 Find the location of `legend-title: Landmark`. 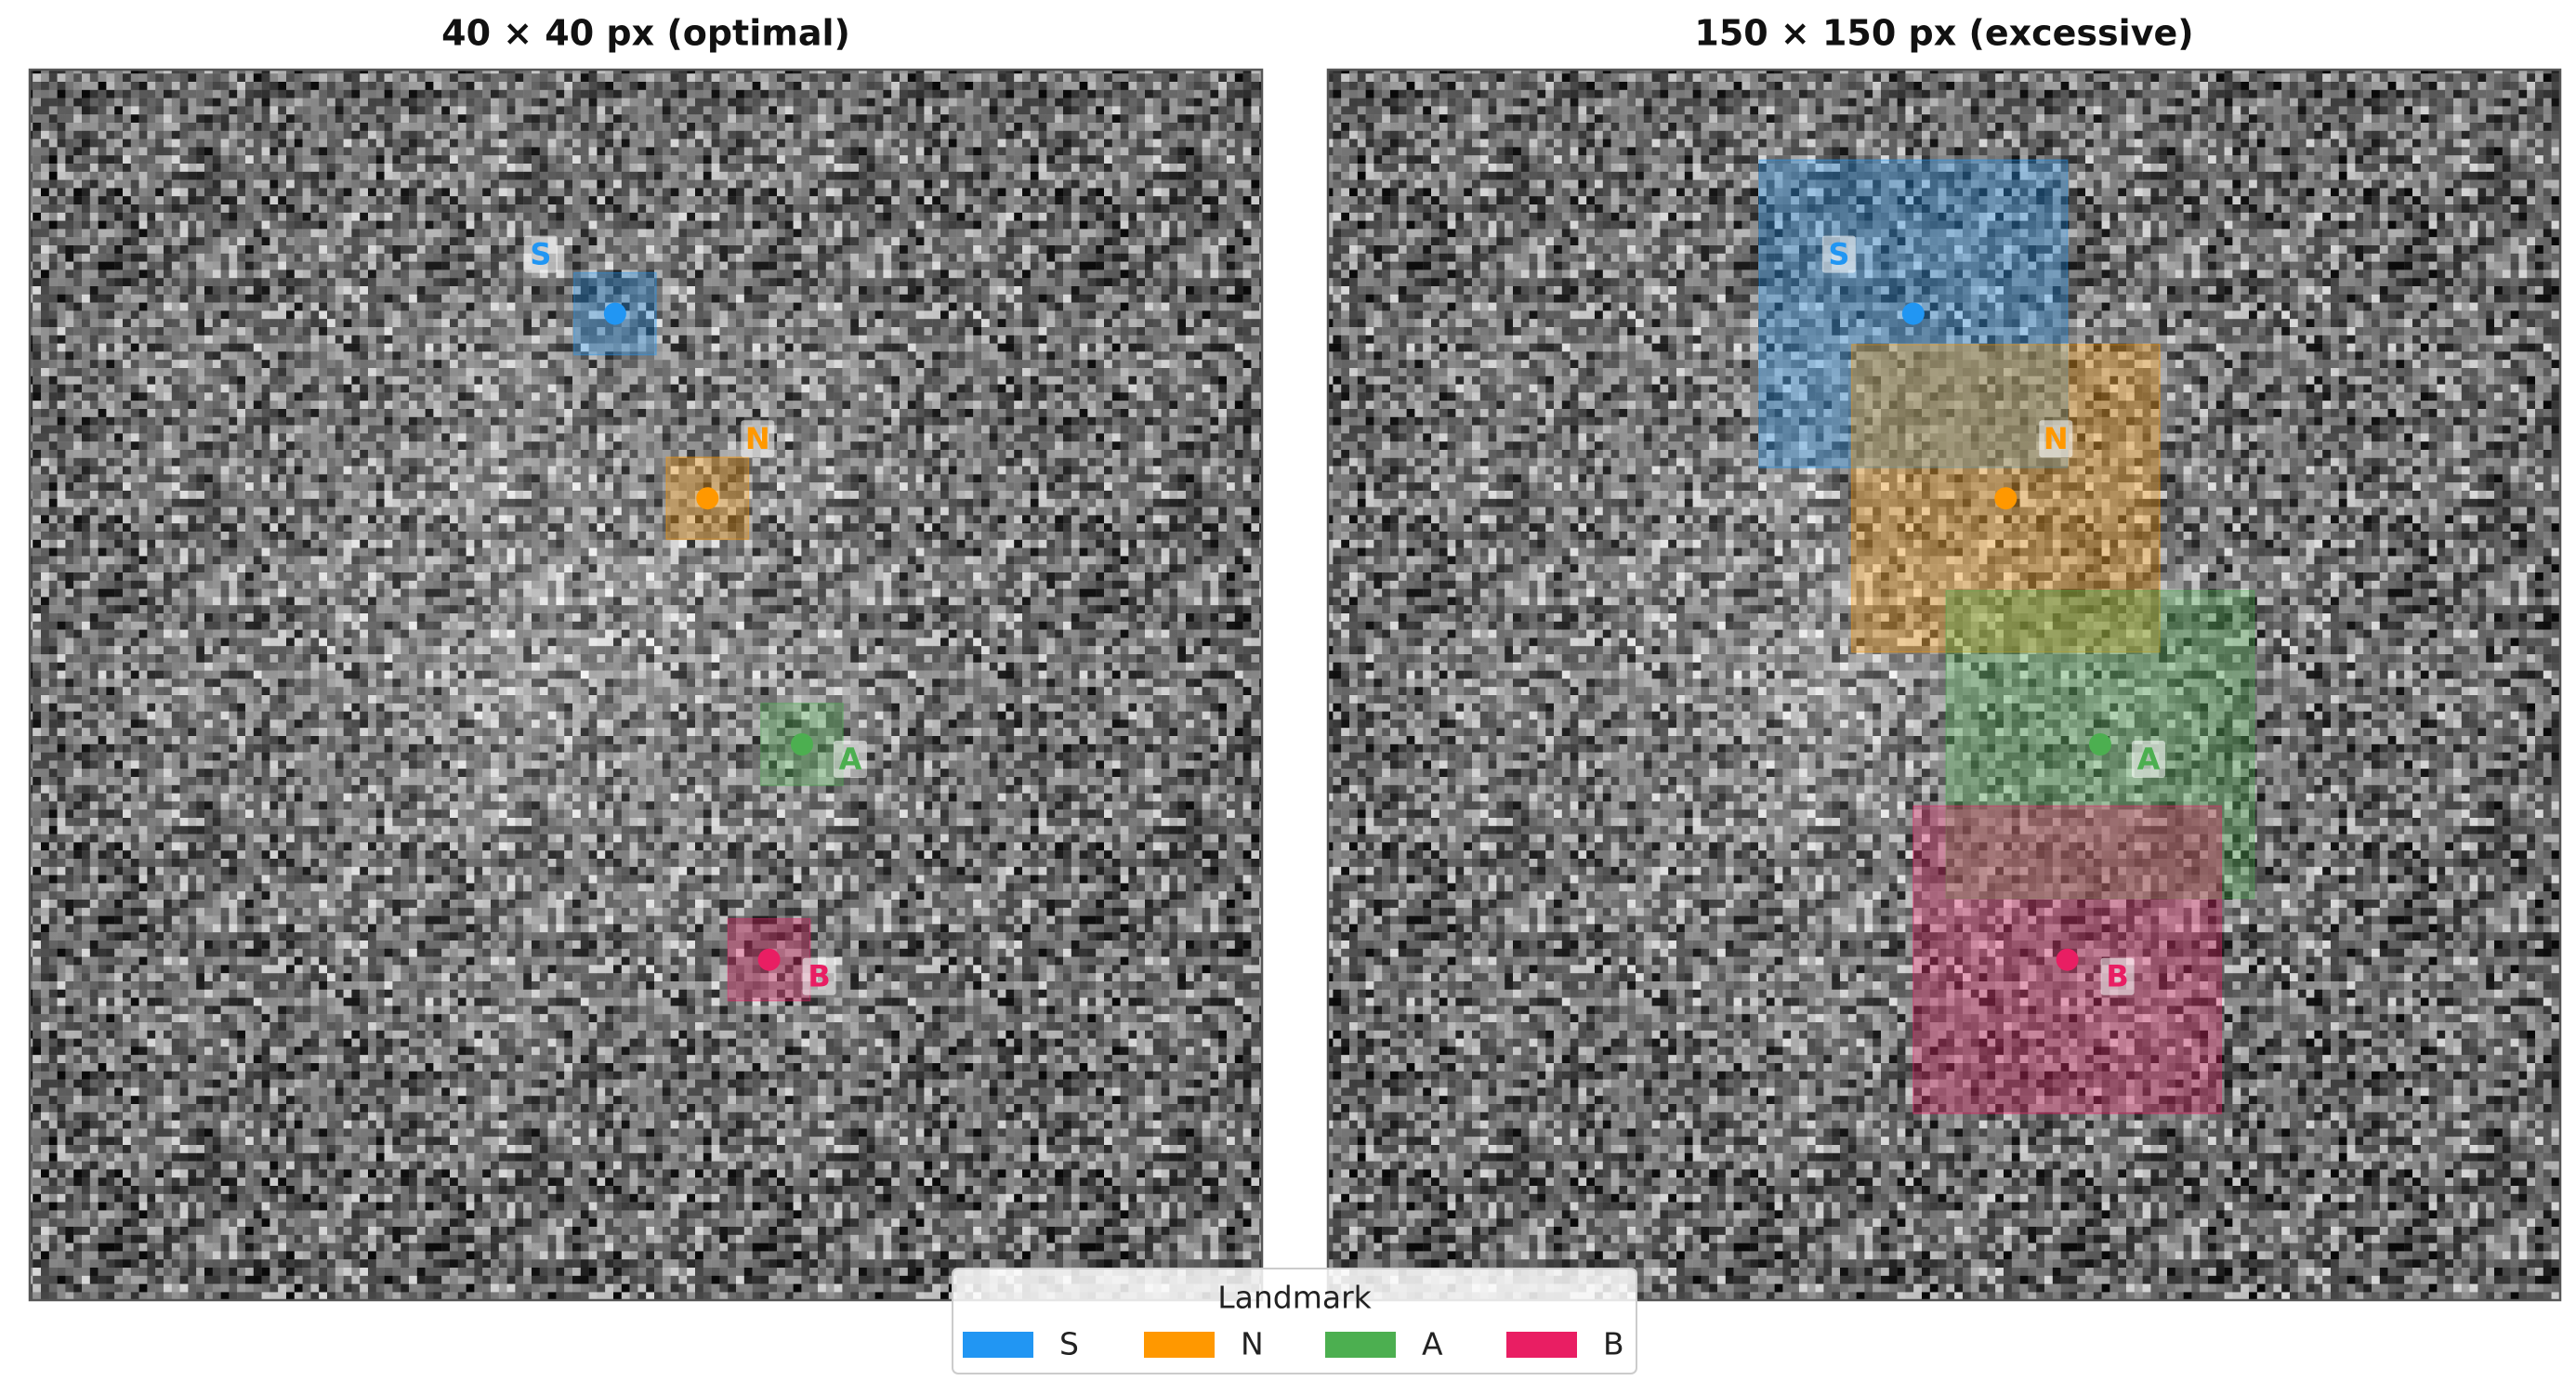

legend-title: Landmark is located at coordinates (1294, 1298).